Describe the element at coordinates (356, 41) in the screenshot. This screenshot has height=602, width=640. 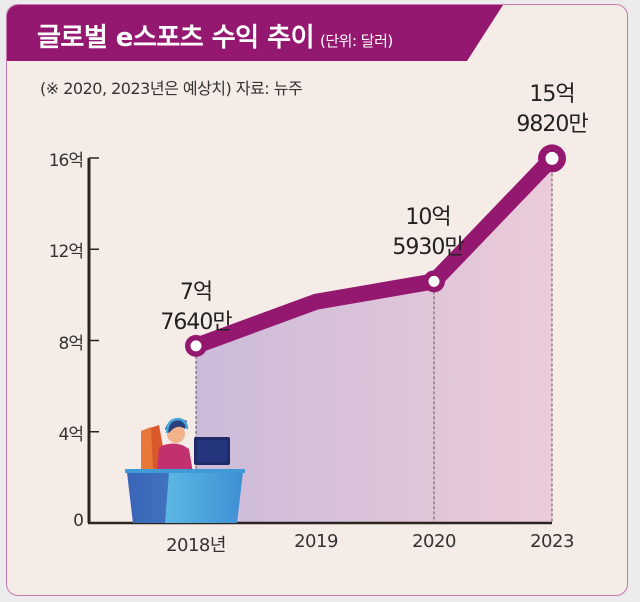
I see `unit-label: (단위: 달러)` at that location.